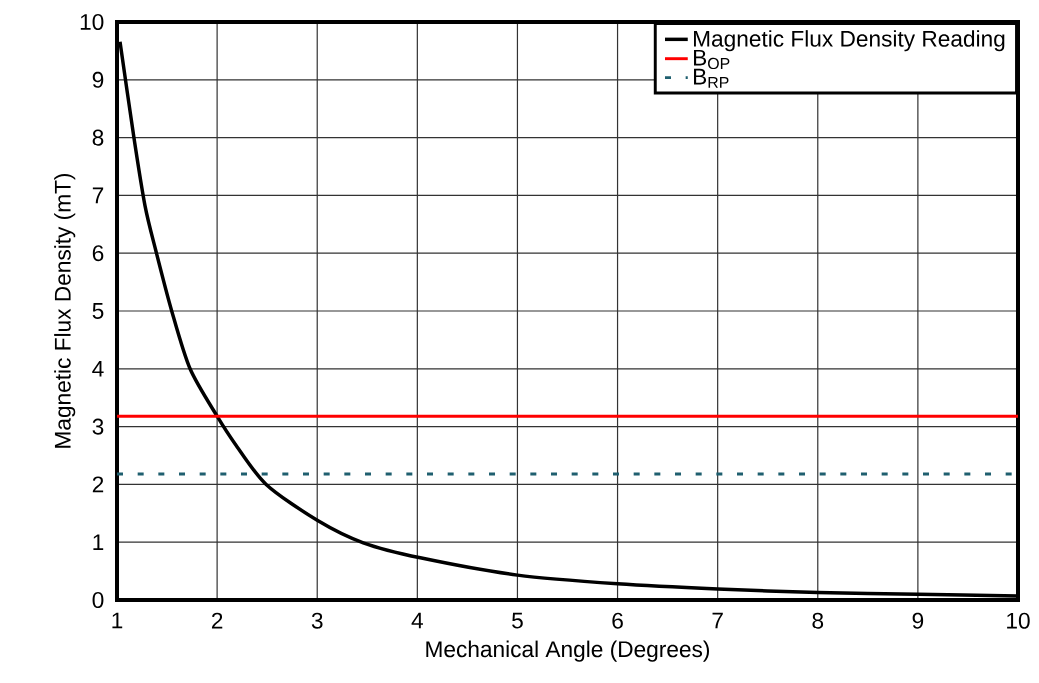 Image resolution: width=1039 pixels, height=683 pixels. Describe the element at coordinates (1018, 620) in the screenshot. I see `x-tick-label: 10` at that location.